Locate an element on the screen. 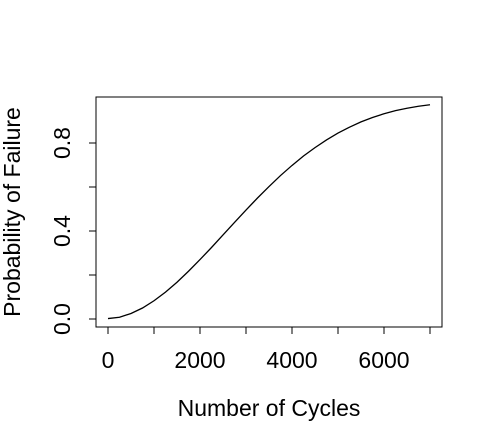 The height and width of the screenshot is (447, 491). y-tick-label: 0.8 is located at coordinates (62, 143).